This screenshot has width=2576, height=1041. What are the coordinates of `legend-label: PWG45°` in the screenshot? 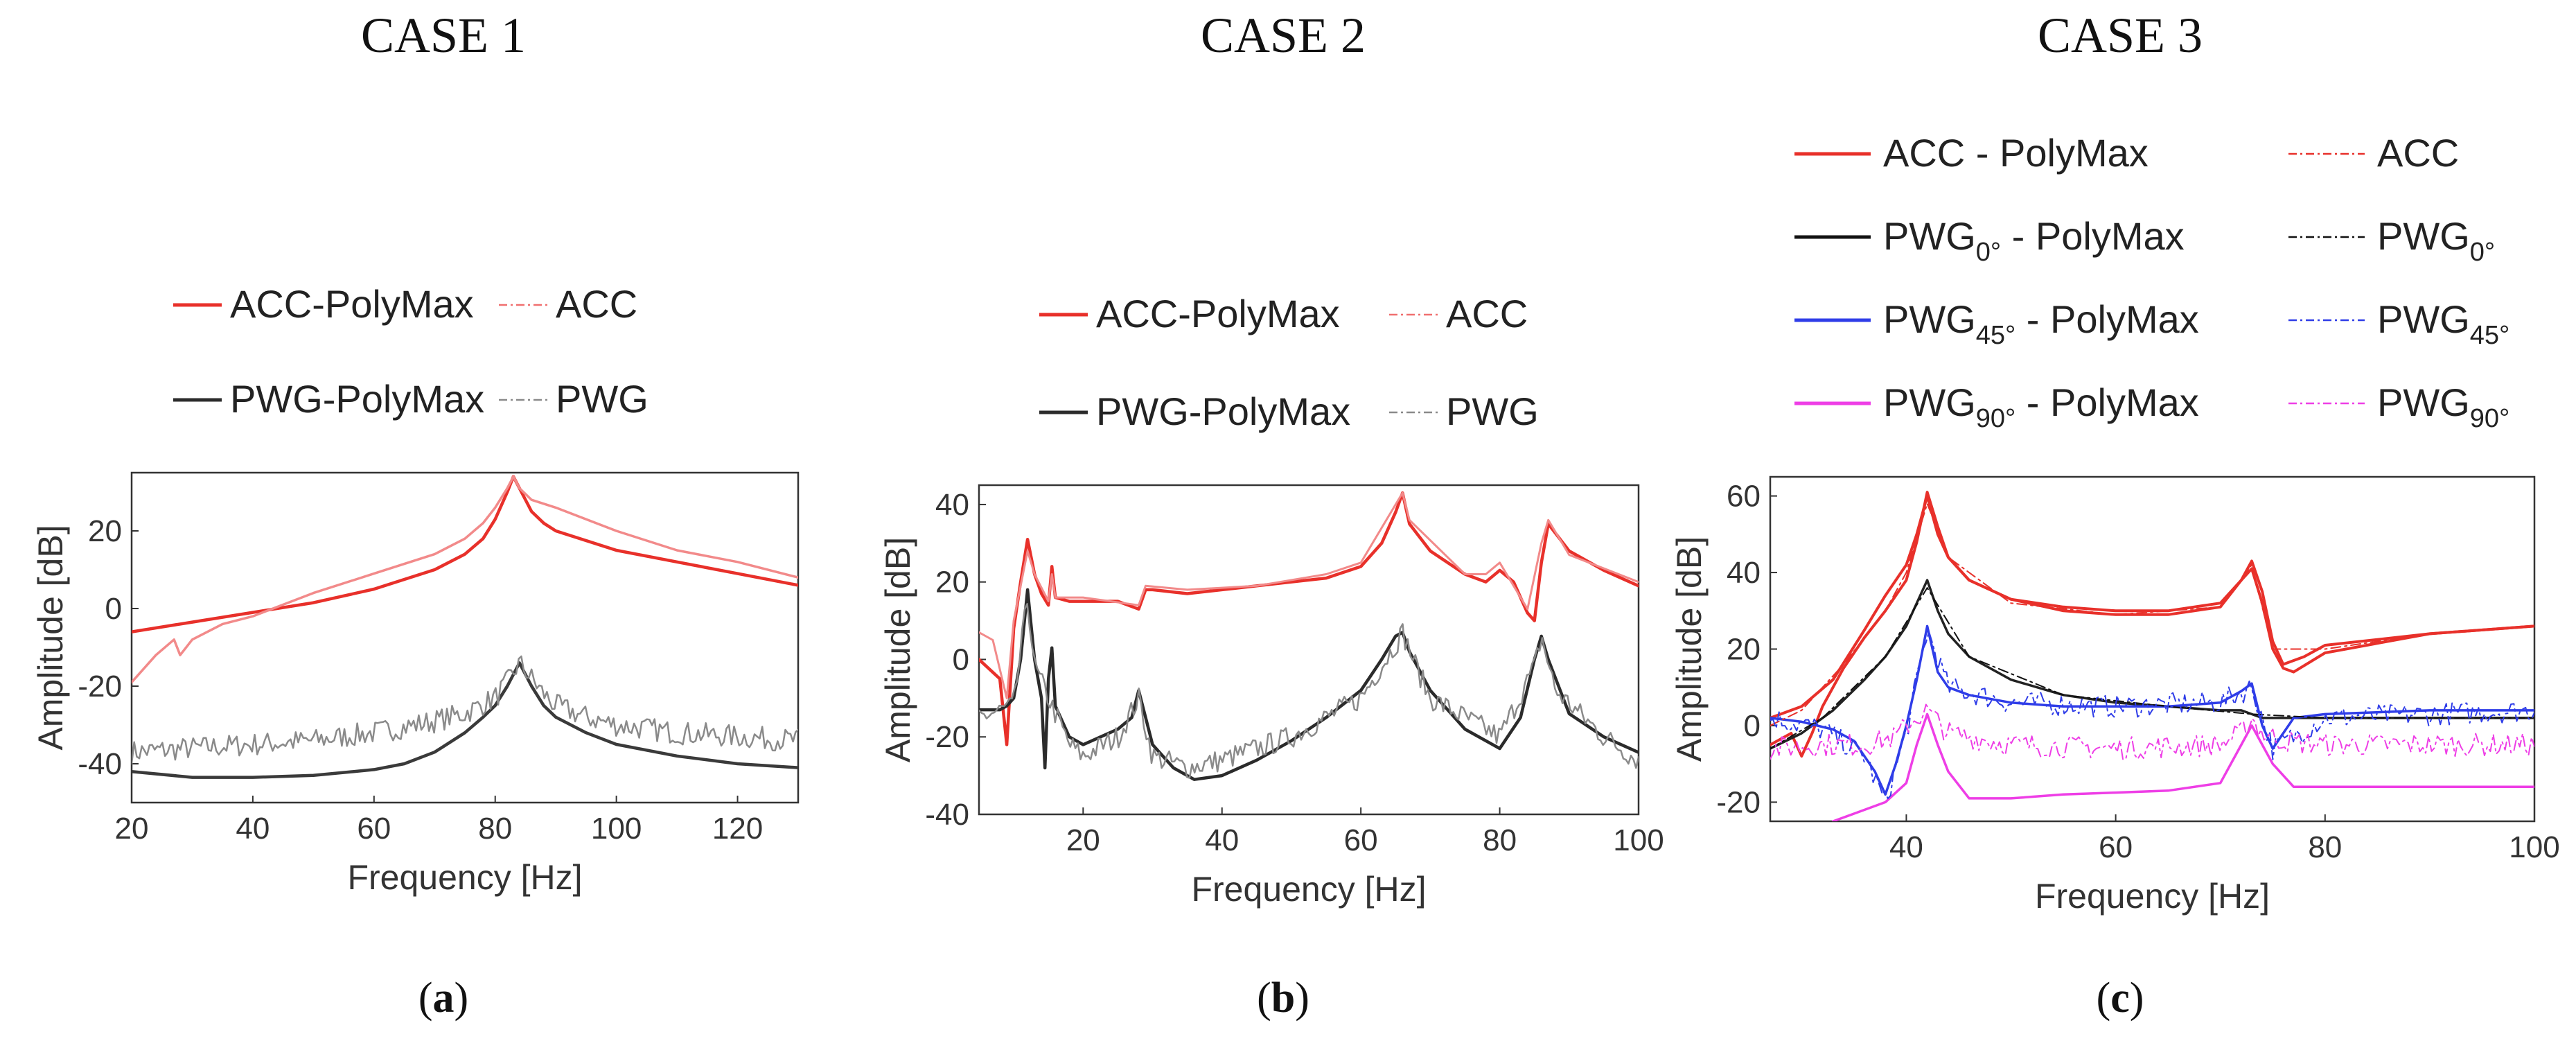 It's located at (2443, 323).